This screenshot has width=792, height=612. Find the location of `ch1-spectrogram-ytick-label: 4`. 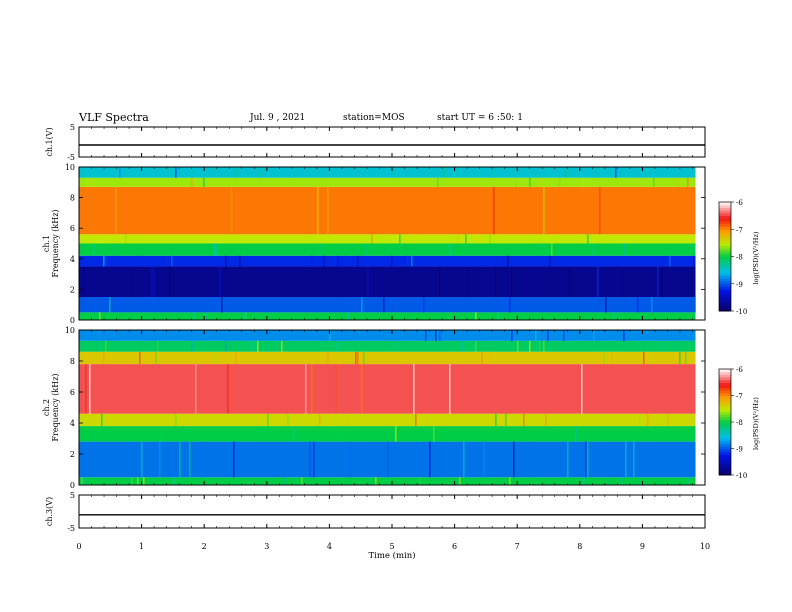

ch1-spectrogram-ytick-label: 4 is located at coordinates (72, 259).